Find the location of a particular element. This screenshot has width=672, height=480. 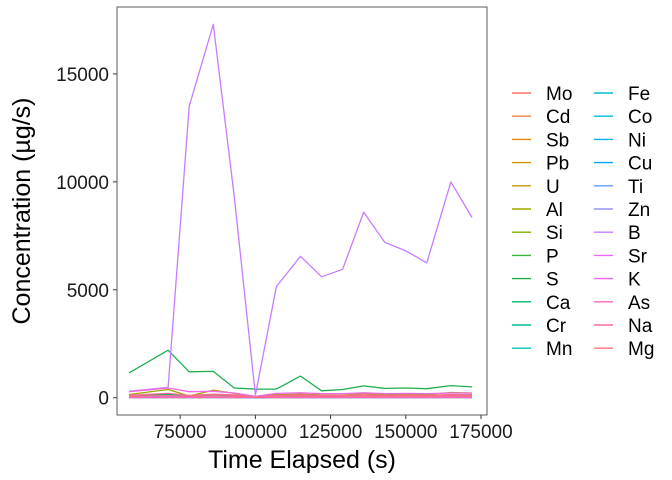

series-line-na is located at coordinates (300, 395).